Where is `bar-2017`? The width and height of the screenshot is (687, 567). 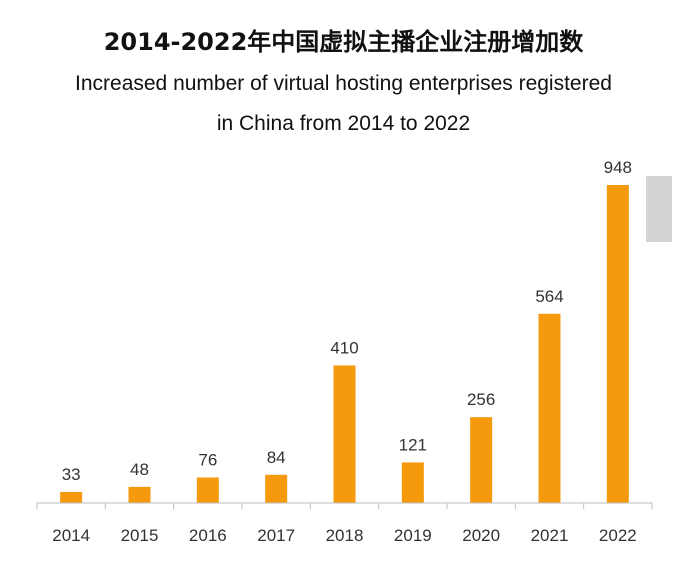
bar-2017 is located at coordinates (276, 488).